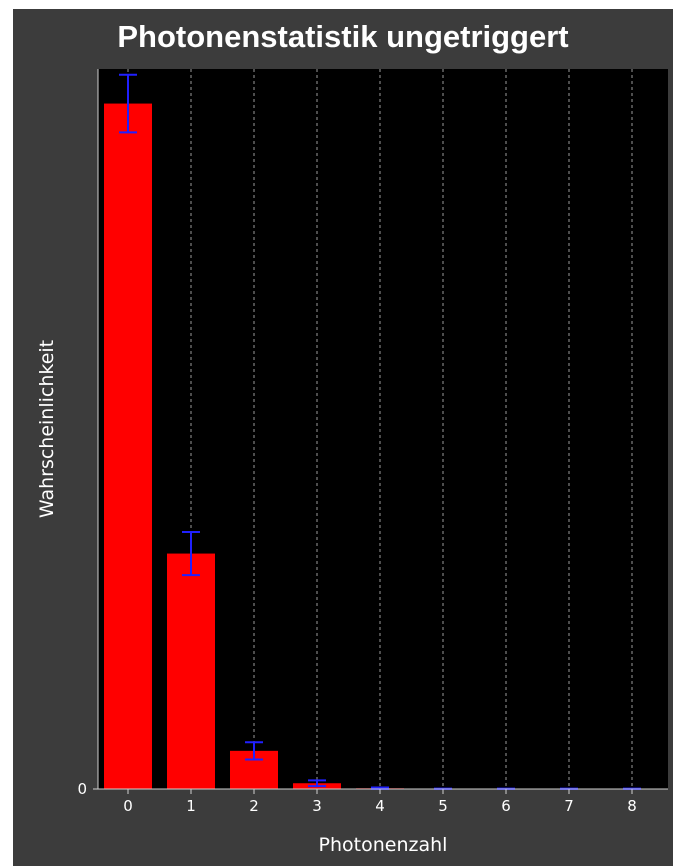 The width and height of the screenshot is (673, 866). Describe the element at coordinates (506, 806) in the screenshot. I see `x-tick-label-6: 6` at that location.